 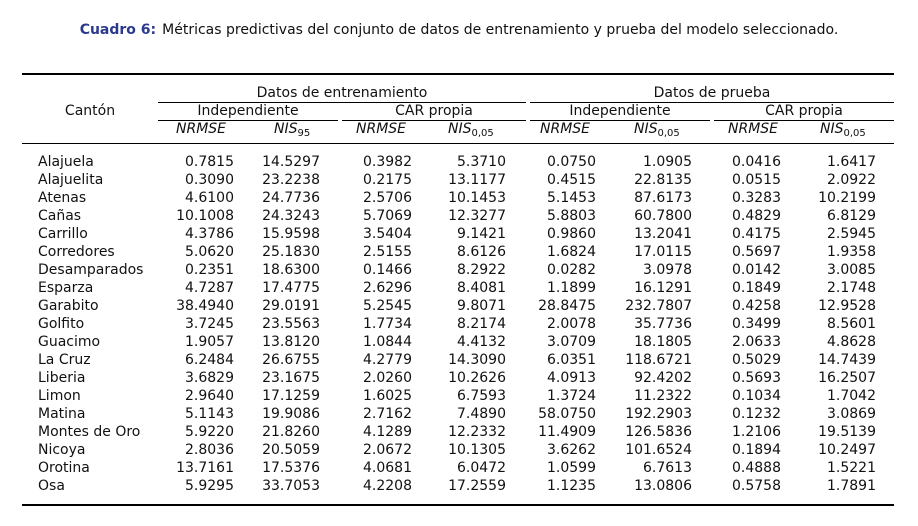 I want to click on value-cell: 38.4940, so click(x=205, y=306).